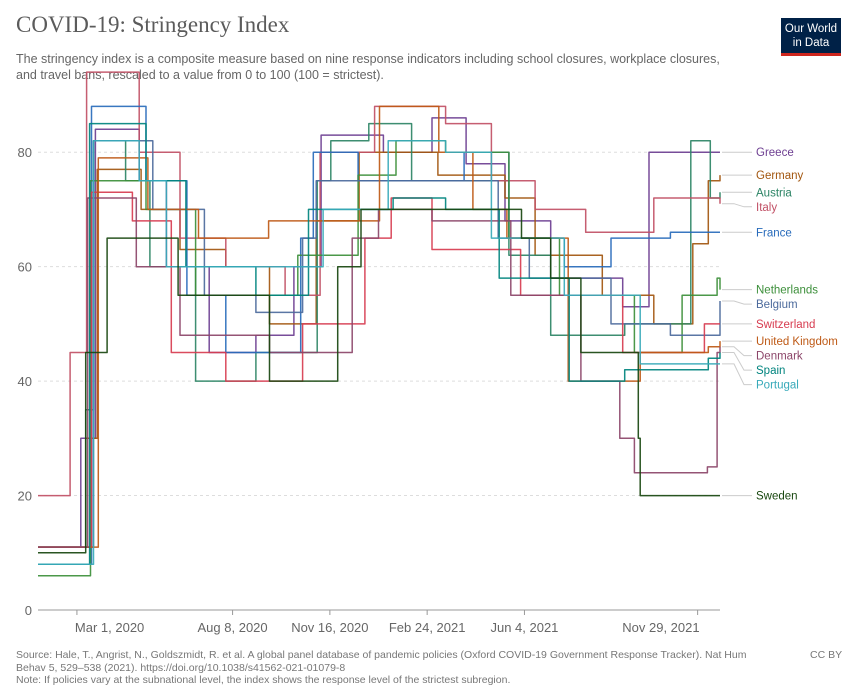  I want to click on legend-label-greece: Greece, so click(775, 153).